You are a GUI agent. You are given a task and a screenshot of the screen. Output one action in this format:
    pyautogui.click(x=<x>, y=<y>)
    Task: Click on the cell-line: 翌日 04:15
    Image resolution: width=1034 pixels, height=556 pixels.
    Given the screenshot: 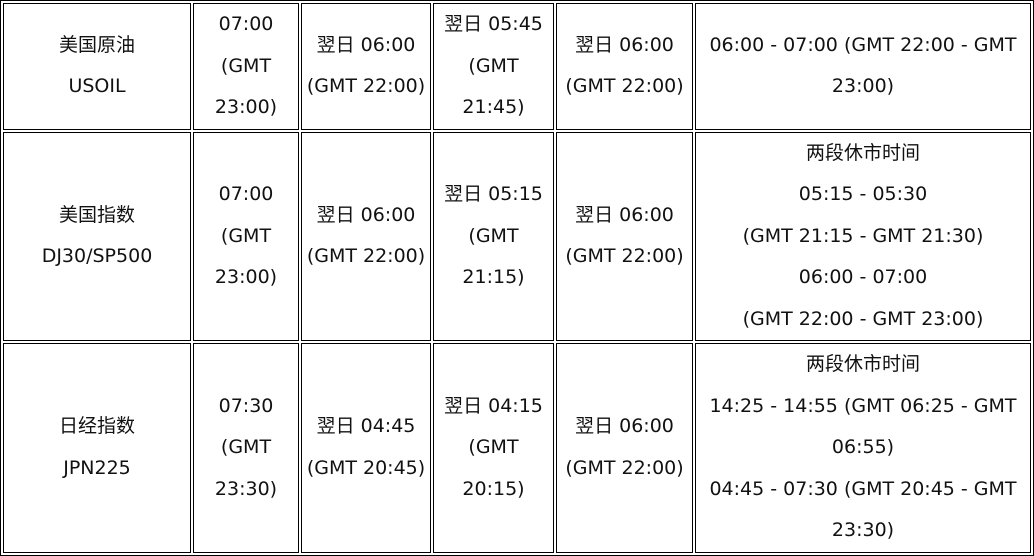 What is the action you would take?
    pyautogui.click(x=493, y=405)
    